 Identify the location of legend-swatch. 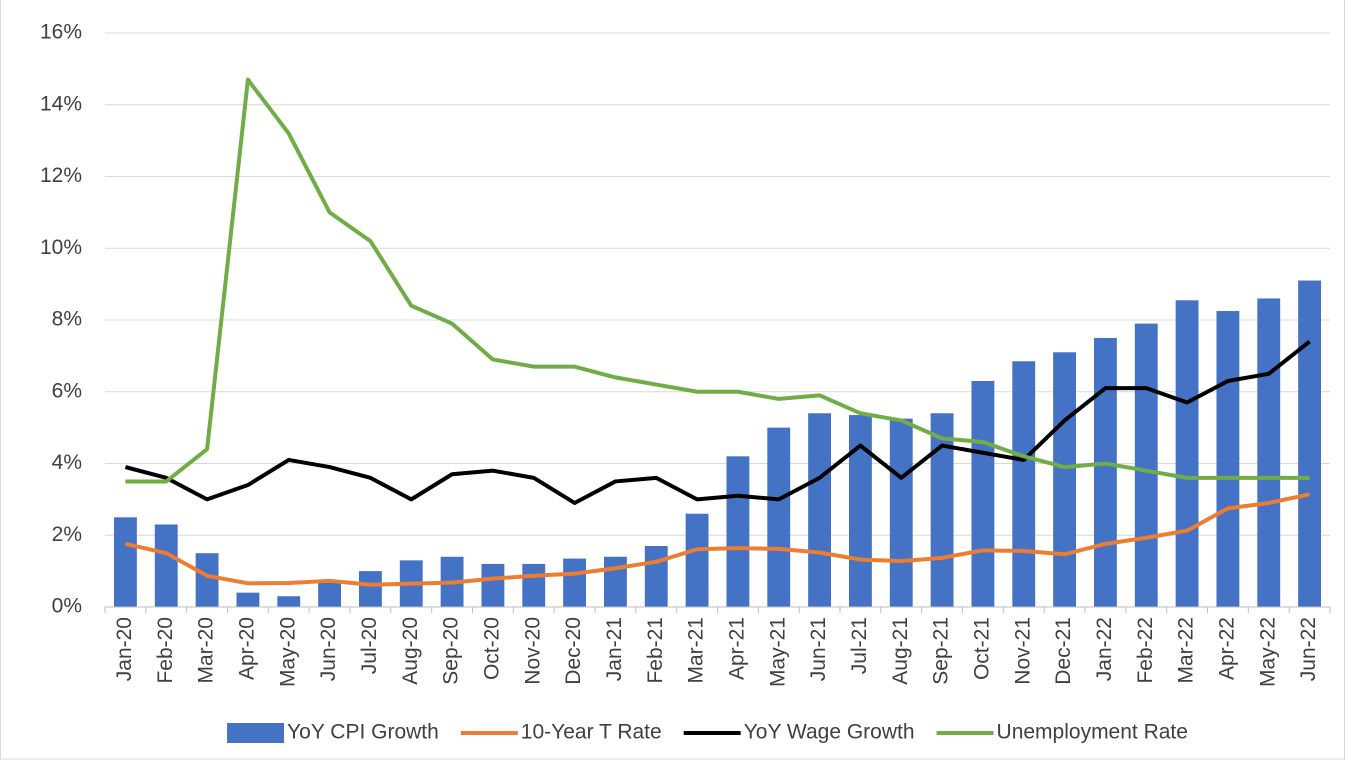
(256, 733).